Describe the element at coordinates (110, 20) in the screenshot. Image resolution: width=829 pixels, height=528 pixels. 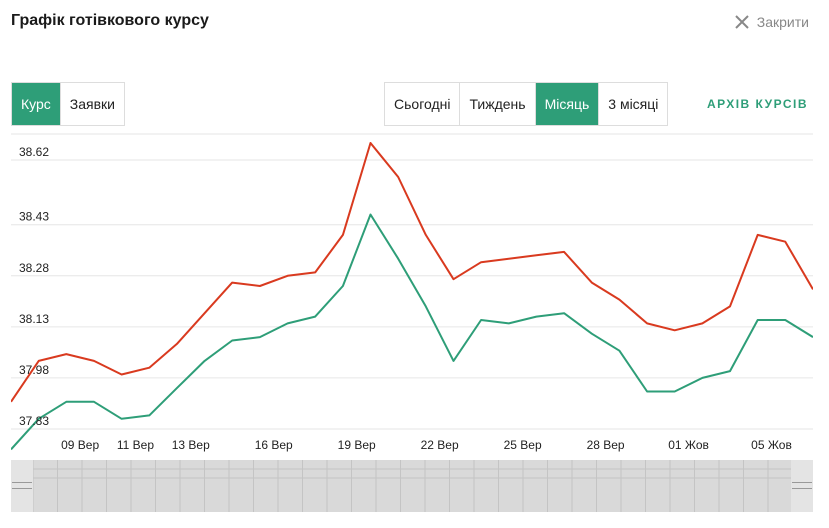
I see `page-title: Графік готівкового курсу` at that location.